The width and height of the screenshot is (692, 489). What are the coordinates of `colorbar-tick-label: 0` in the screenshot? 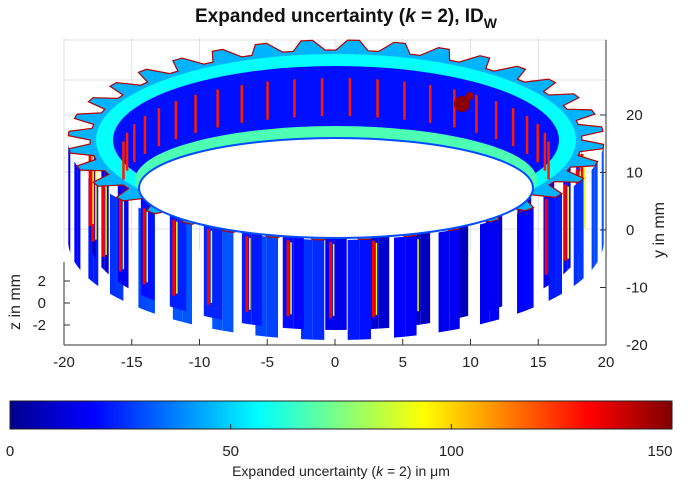 It's located at (10, 451).